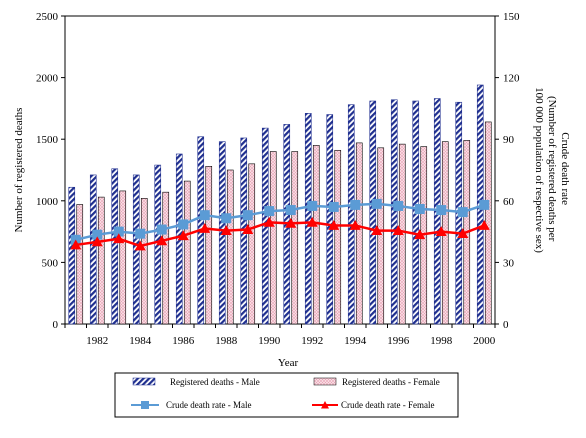  Describe the element at coordinates (484, 224) in the screenshot. I see `point-female-rate-2000` at that location.